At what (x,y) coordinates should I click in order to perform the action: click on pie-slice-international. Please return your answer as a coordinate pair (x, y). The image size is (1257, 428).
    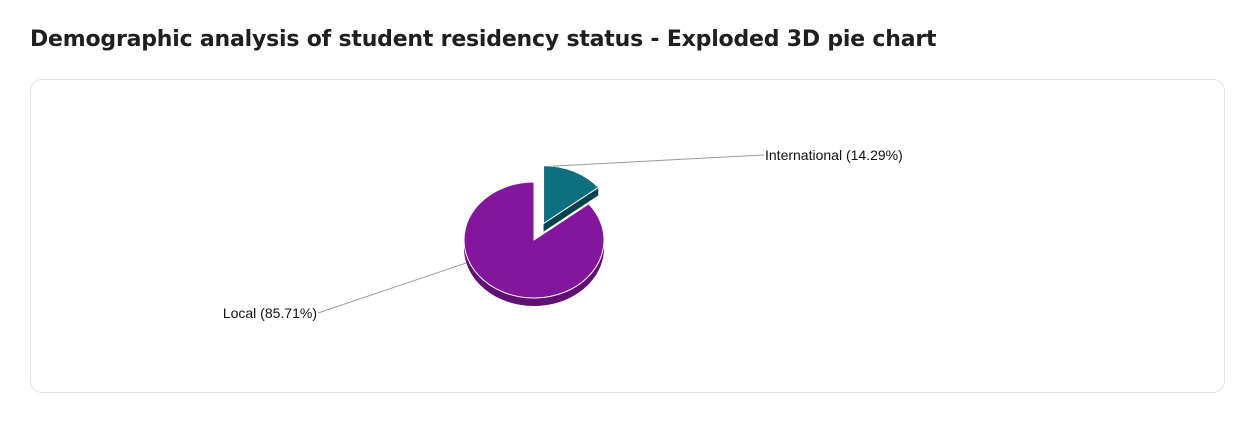
    Looking at the image, I should click on (571, 195).